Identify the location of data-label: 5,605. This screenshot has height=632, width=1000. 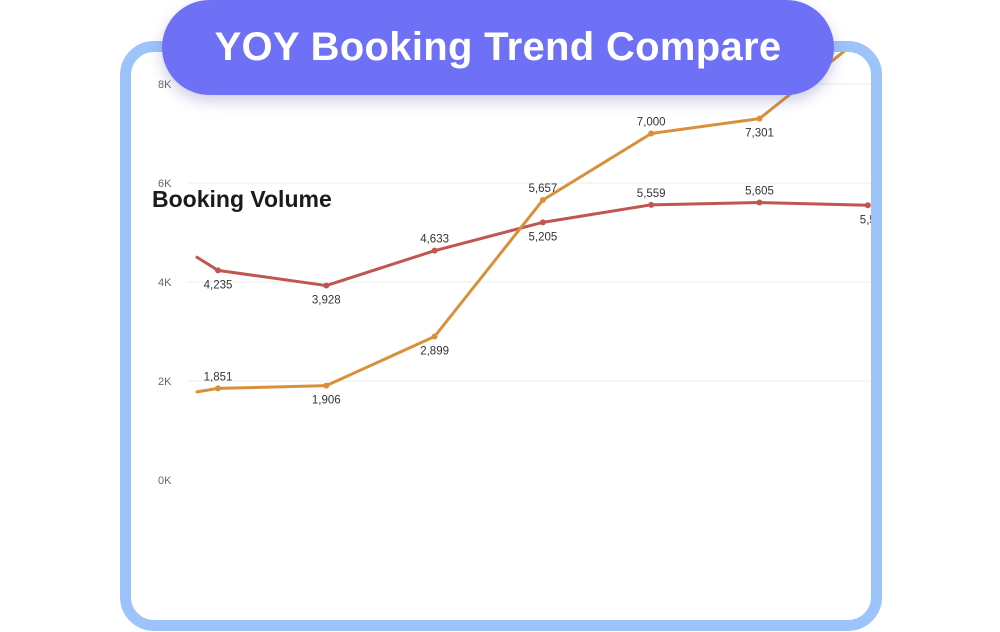
(759, 192).